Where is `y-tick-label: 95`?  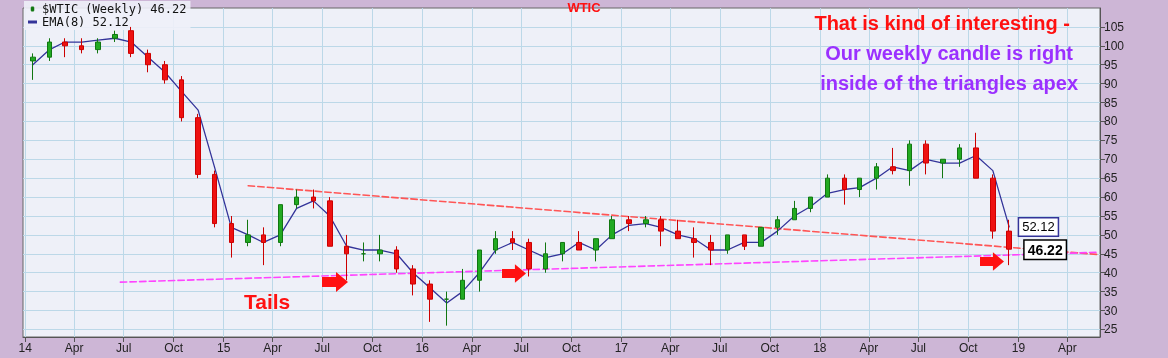
y-tick-label: 95 is located at coordinates (1111, 64).